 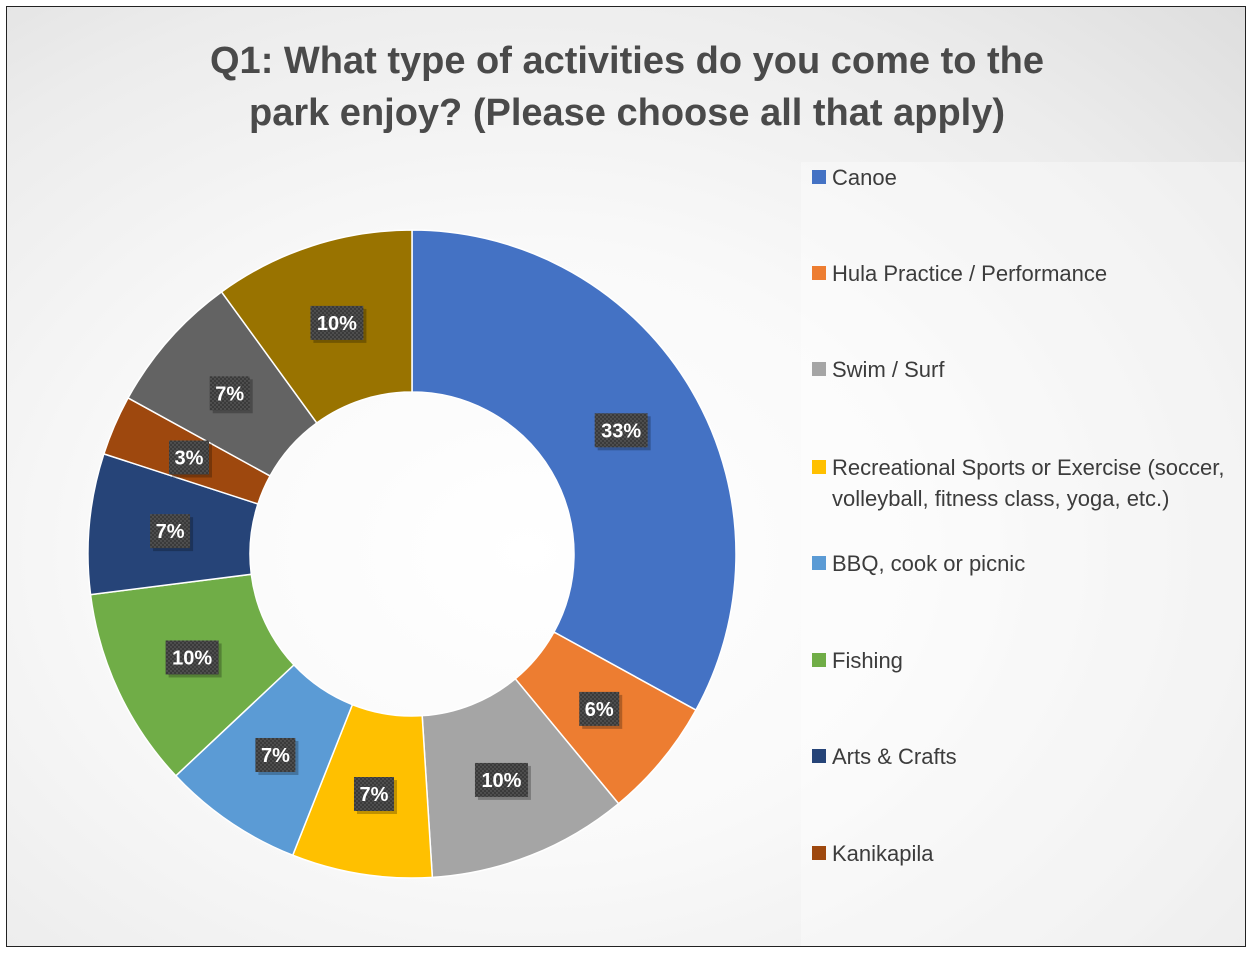 I want to click on data-label-fishing: 10%, so click(x=193, y=659).